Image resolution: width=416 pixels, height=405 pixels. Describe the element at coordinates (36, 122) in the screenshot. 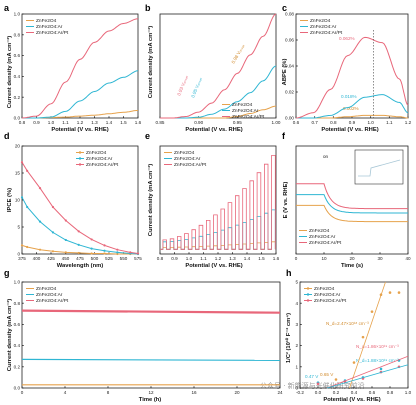

I see `a-xtick: 0.9` at that location.